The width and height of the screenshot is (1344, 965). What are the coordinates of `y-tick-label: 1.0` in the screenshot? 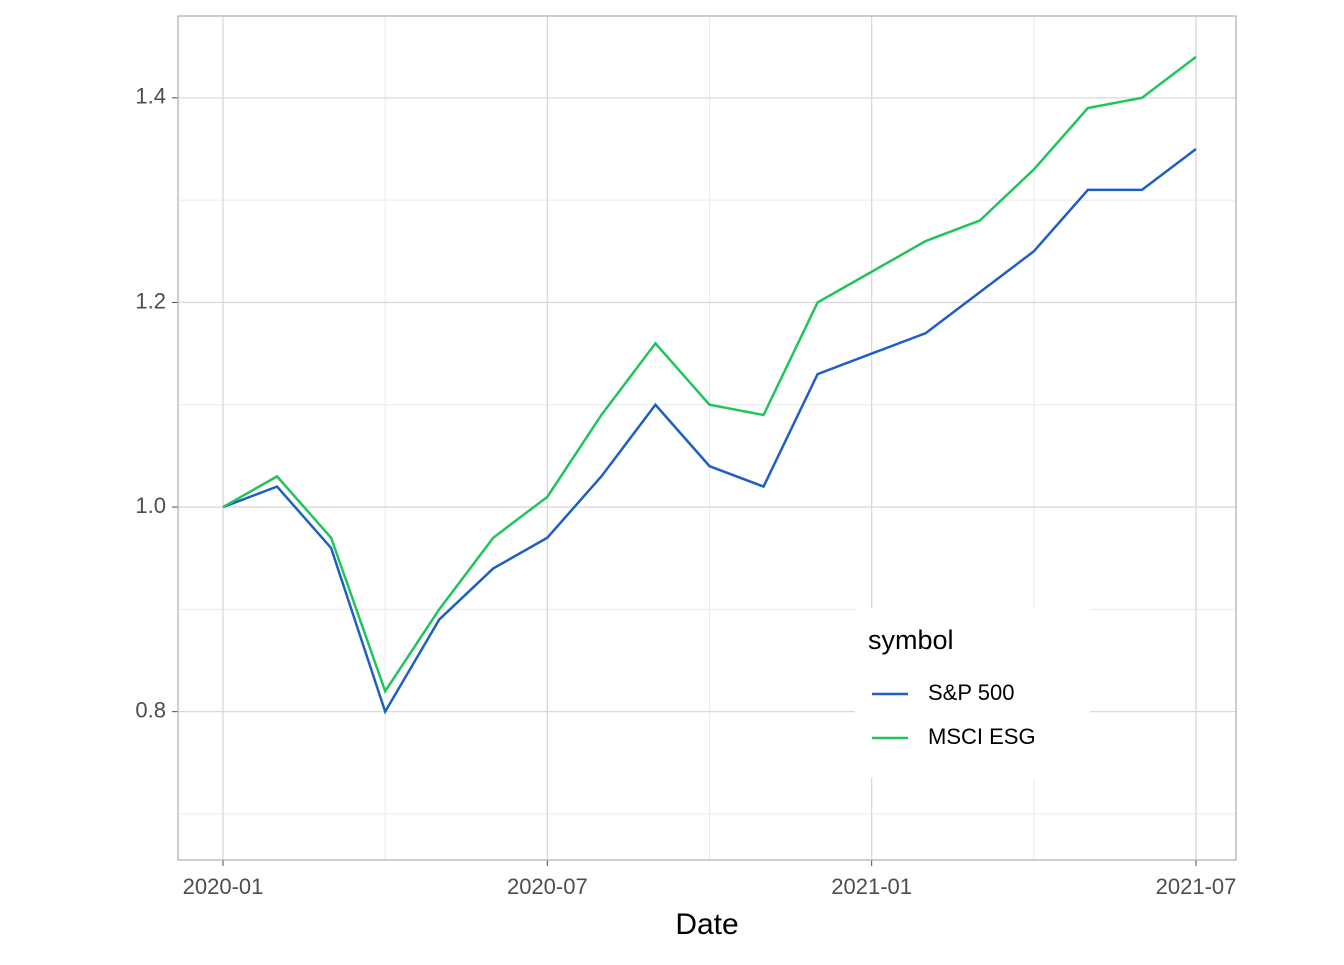 It's located at (150, 505).